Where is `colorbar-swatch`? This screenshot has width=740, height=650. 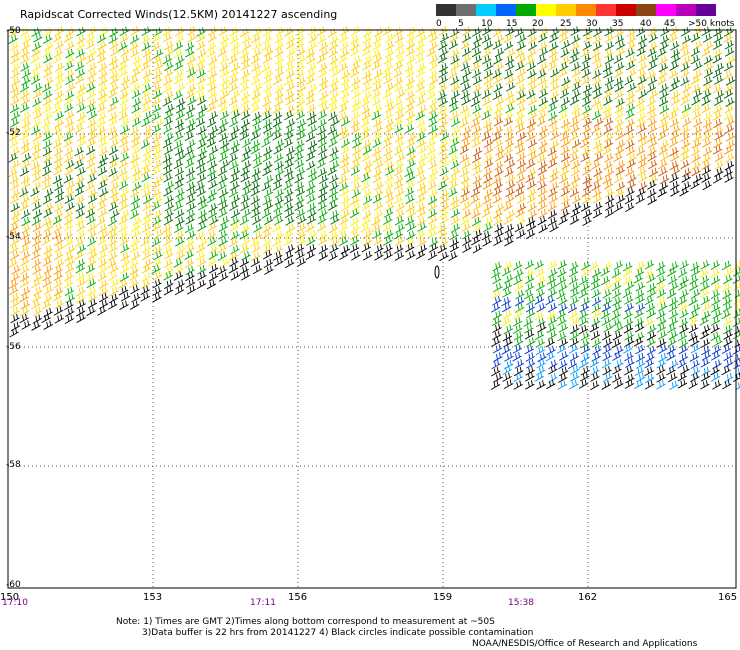
colorbar-swatch is located at coordinates (586, 10).